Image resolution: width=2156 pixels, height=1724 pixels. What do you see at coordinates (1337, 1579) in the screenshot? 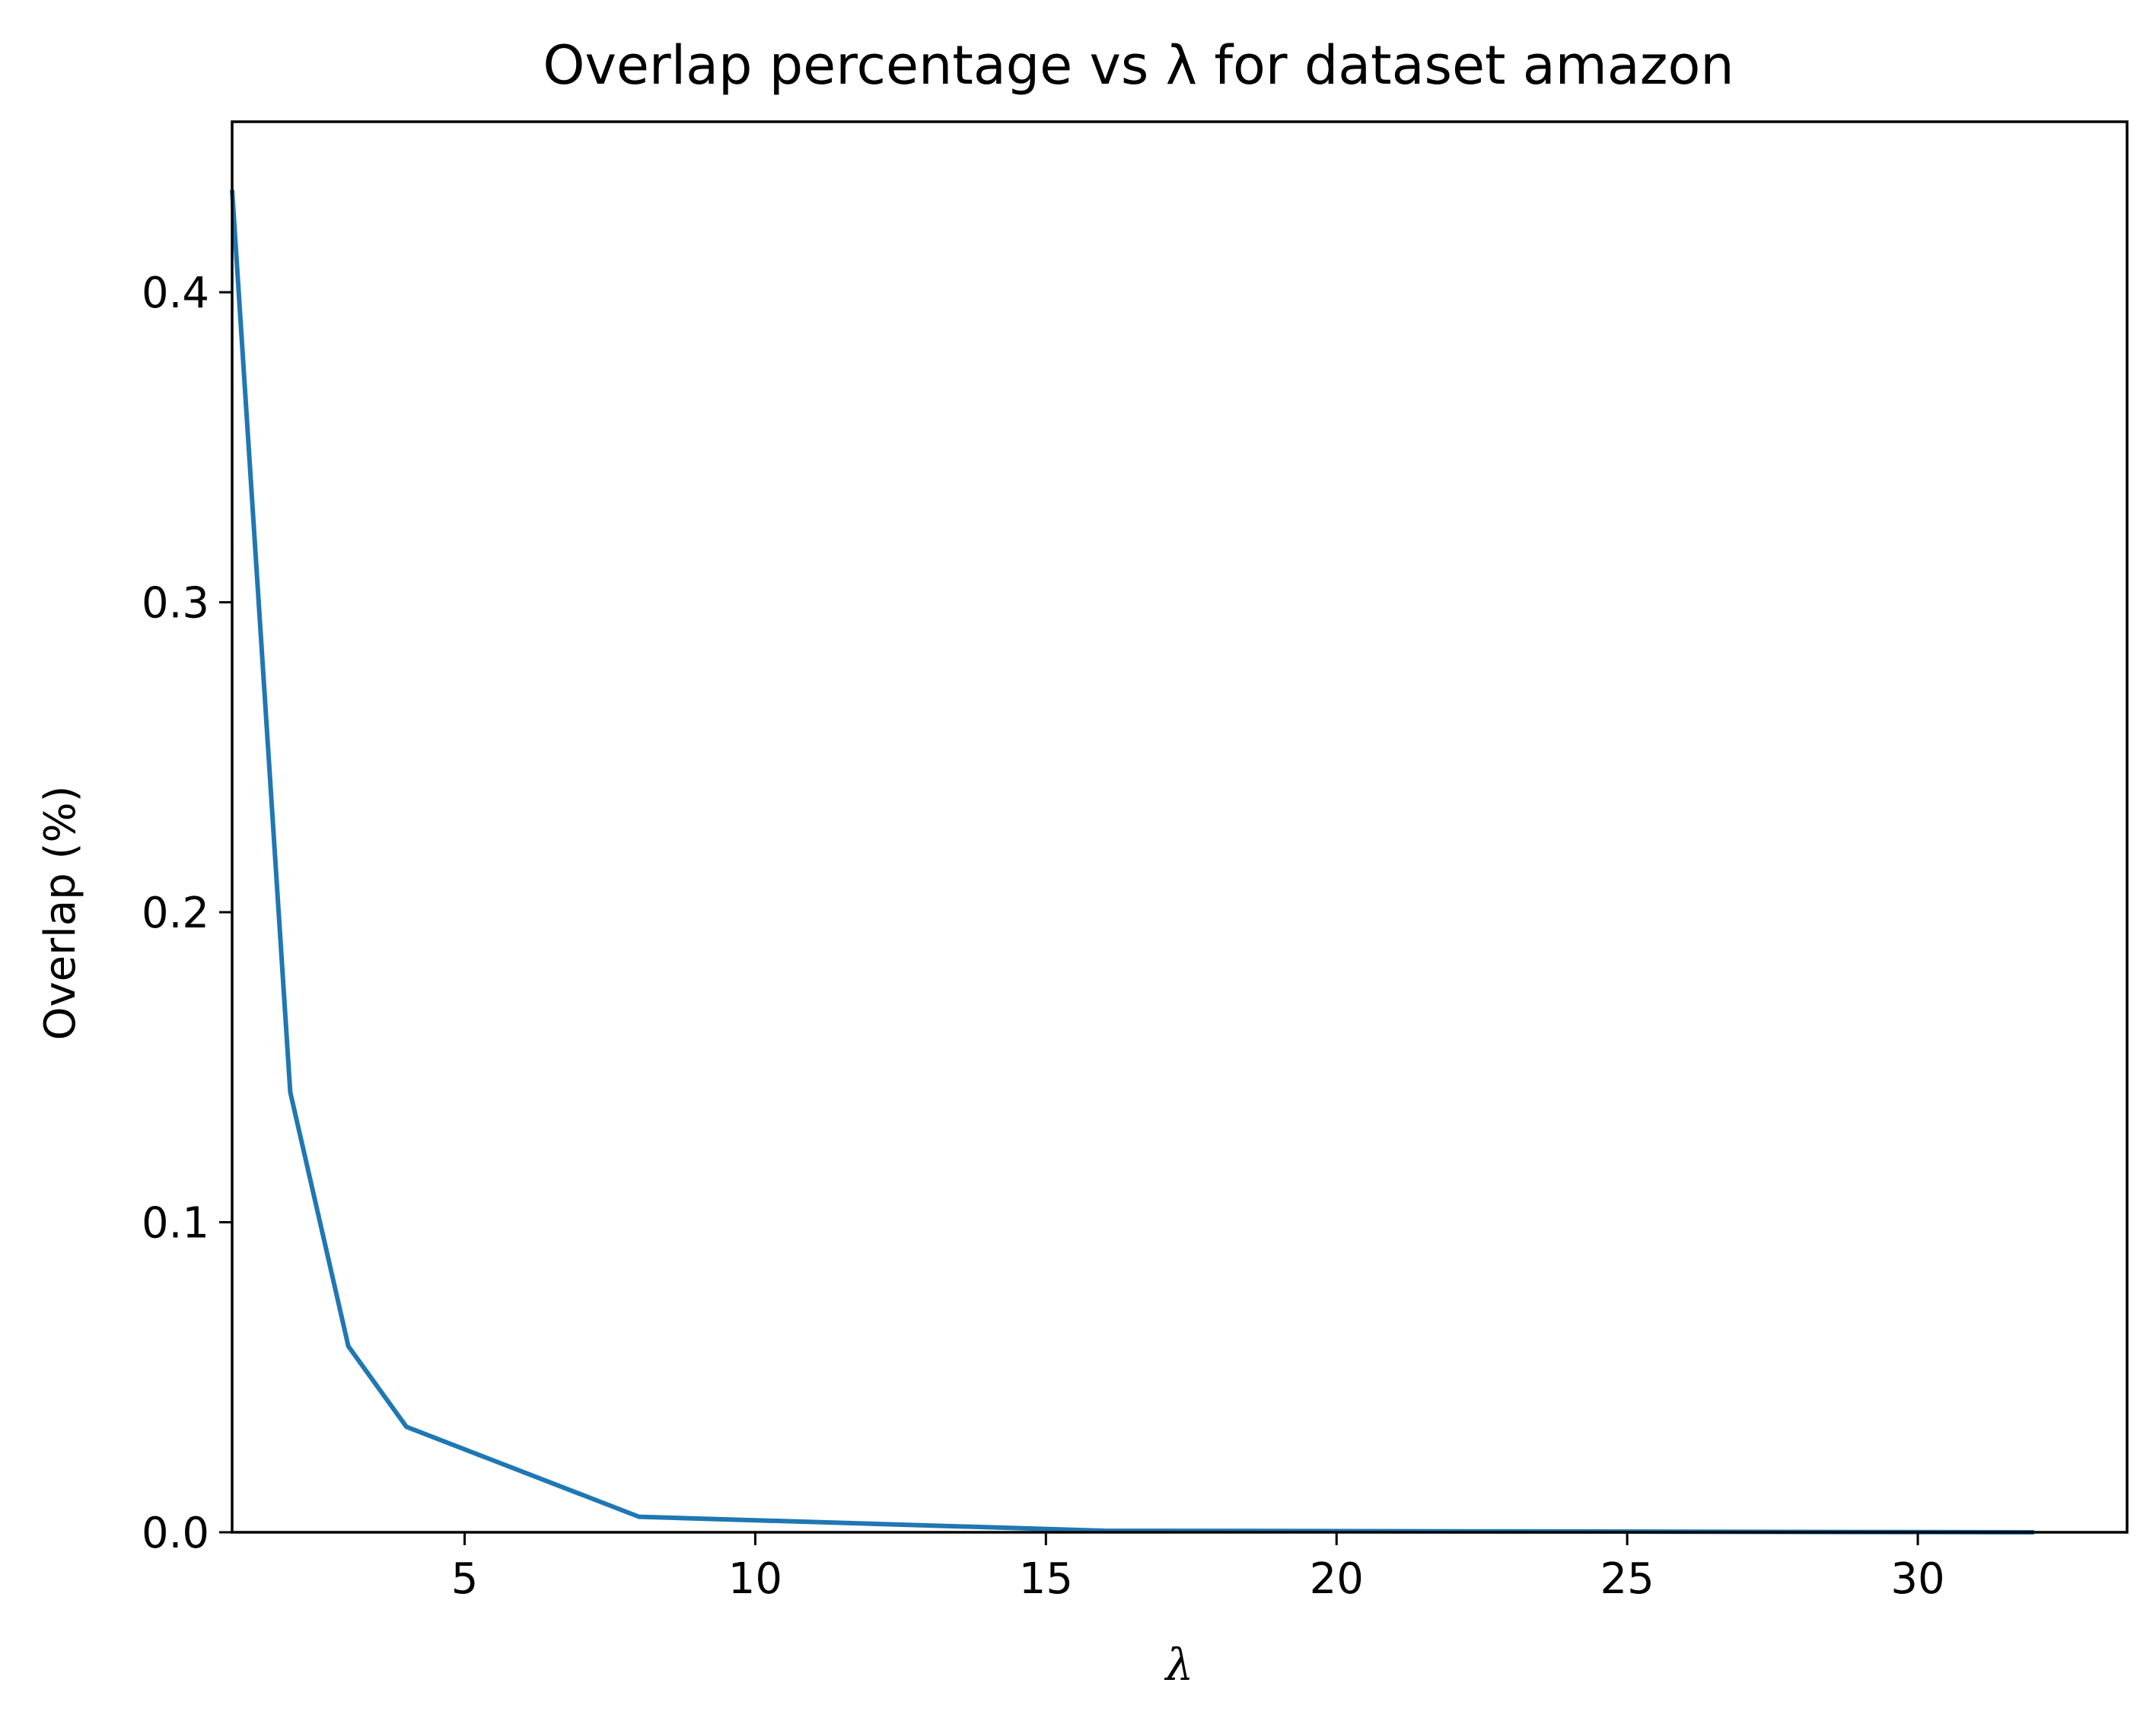
I see `x-tick-label: 20` at bounding box center [1337, 1579].